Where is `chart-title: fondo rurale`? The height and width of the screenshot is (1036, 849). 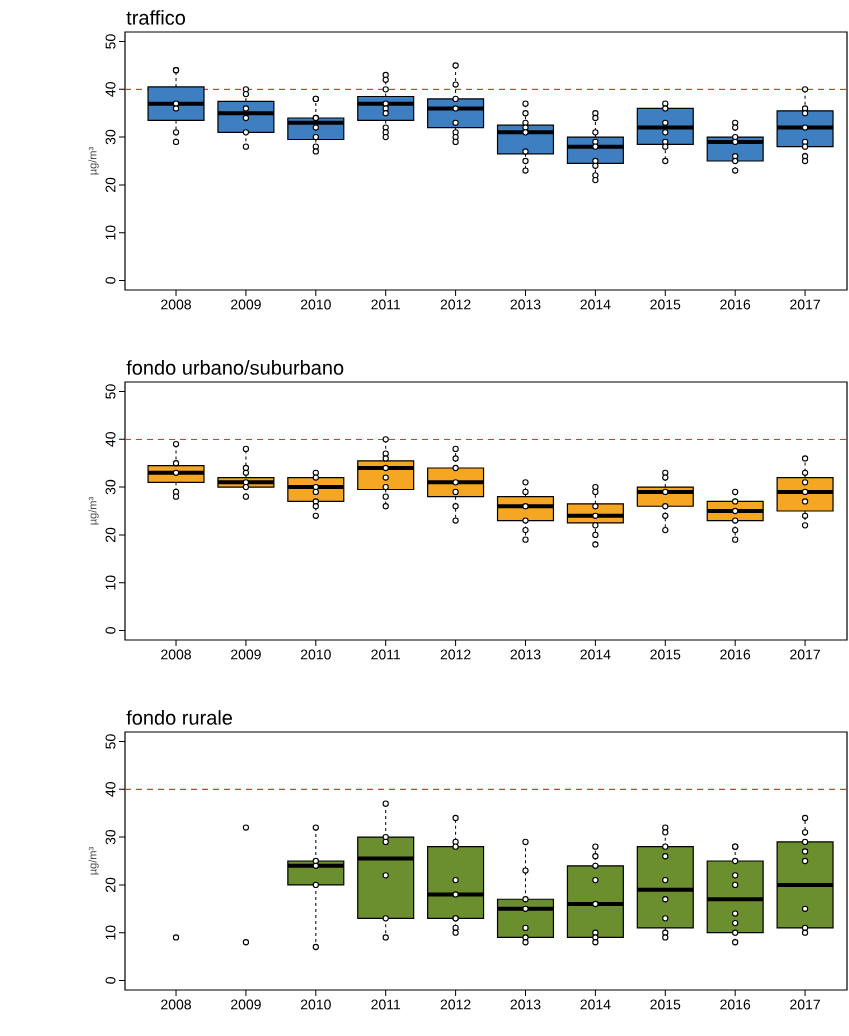
chart-title: fondo rurale is located at coordinates (179, 717).